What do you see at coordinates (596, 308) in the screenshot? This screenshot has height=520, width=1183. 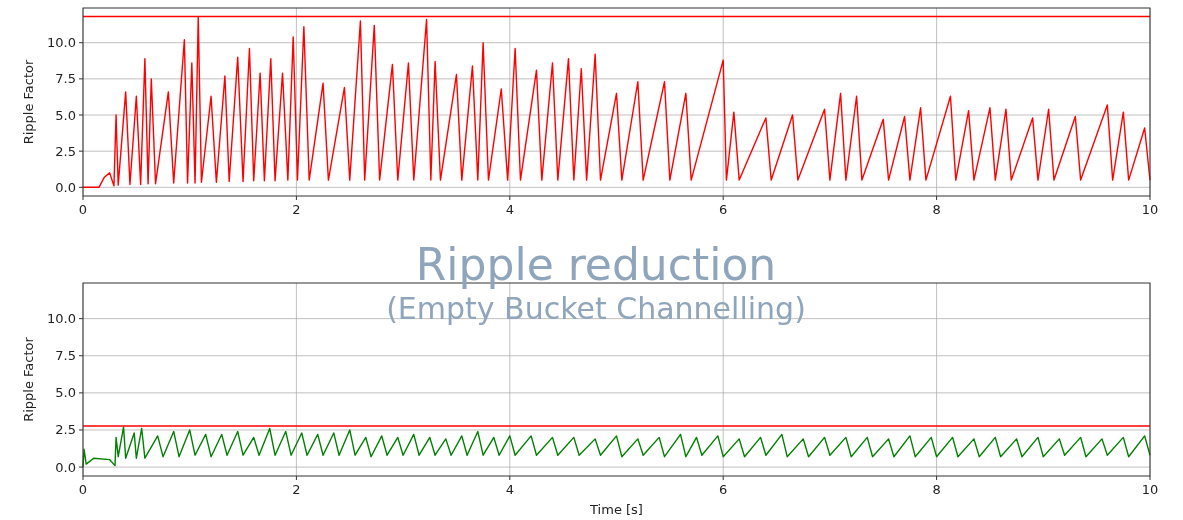 I see `annotation: (Empty Bucket Channelling)` at bounding box center [596, 308].